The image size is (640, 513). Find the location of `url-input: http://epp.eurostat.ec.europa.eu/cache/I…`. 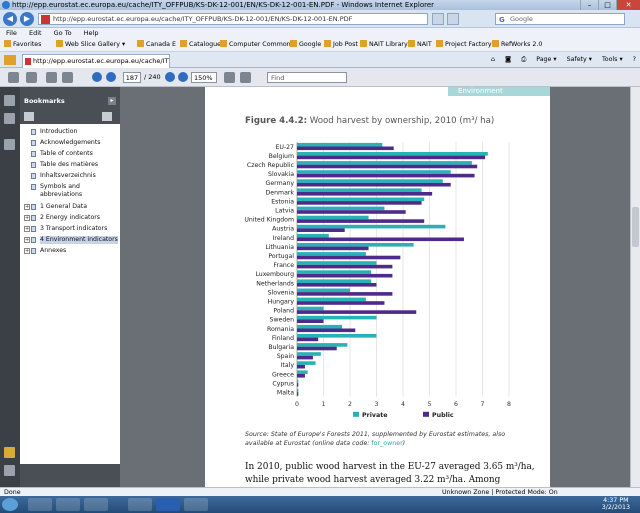

url-input: http://epp.eurostat.ec.europa.eu/cache/I… is located at coordinates (233, 19).